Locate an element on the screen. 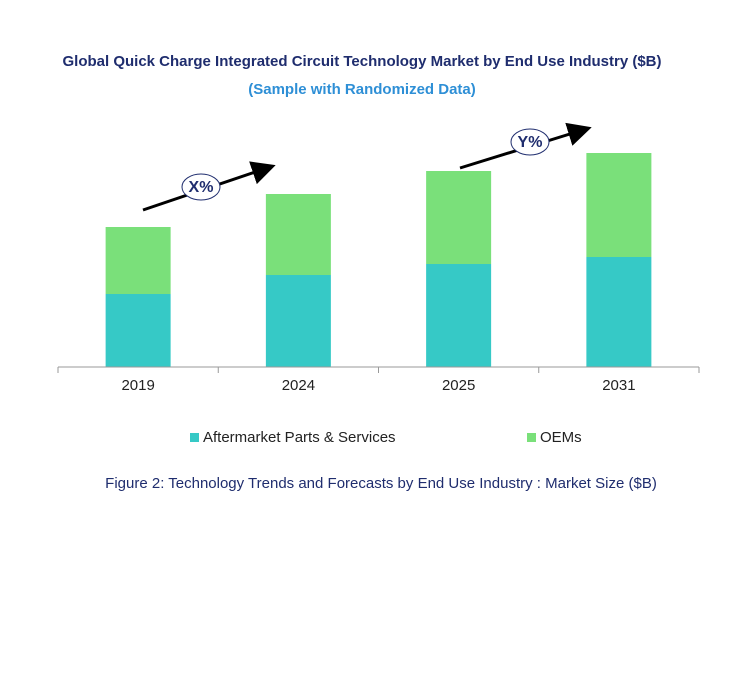  legend-label: Aftermarket Parts & Services is located at coordinates (299, 437).